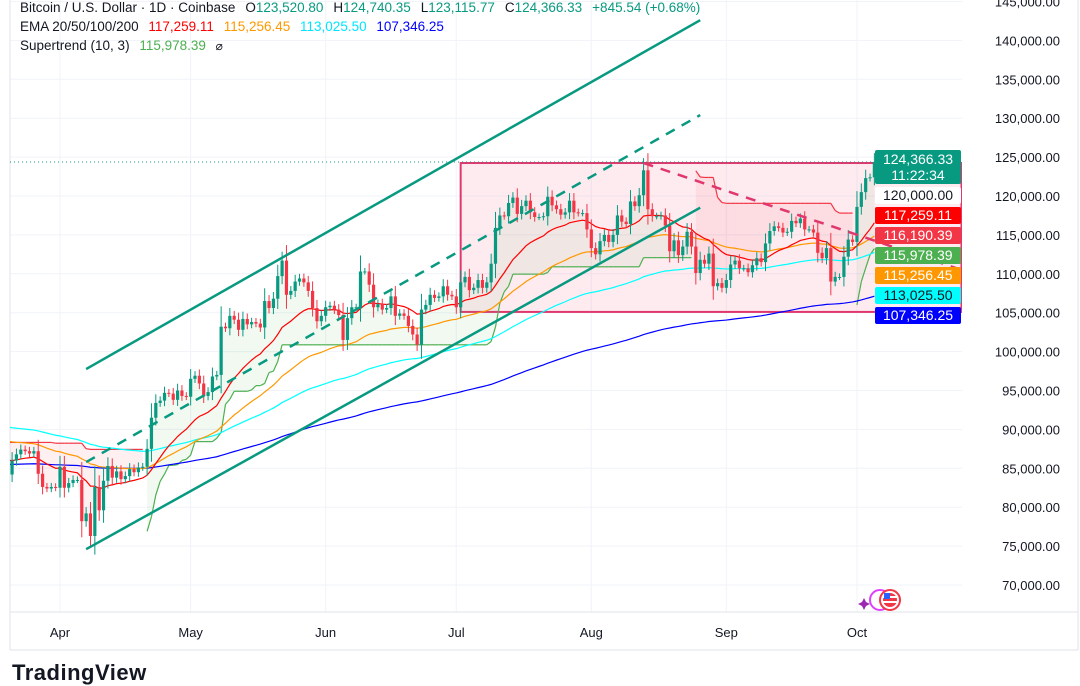  What do you see at coordinates (1031, 391) in the screenshot?
I see `y-tick-label: 95,000.00` at bounding box center [1031, 391].